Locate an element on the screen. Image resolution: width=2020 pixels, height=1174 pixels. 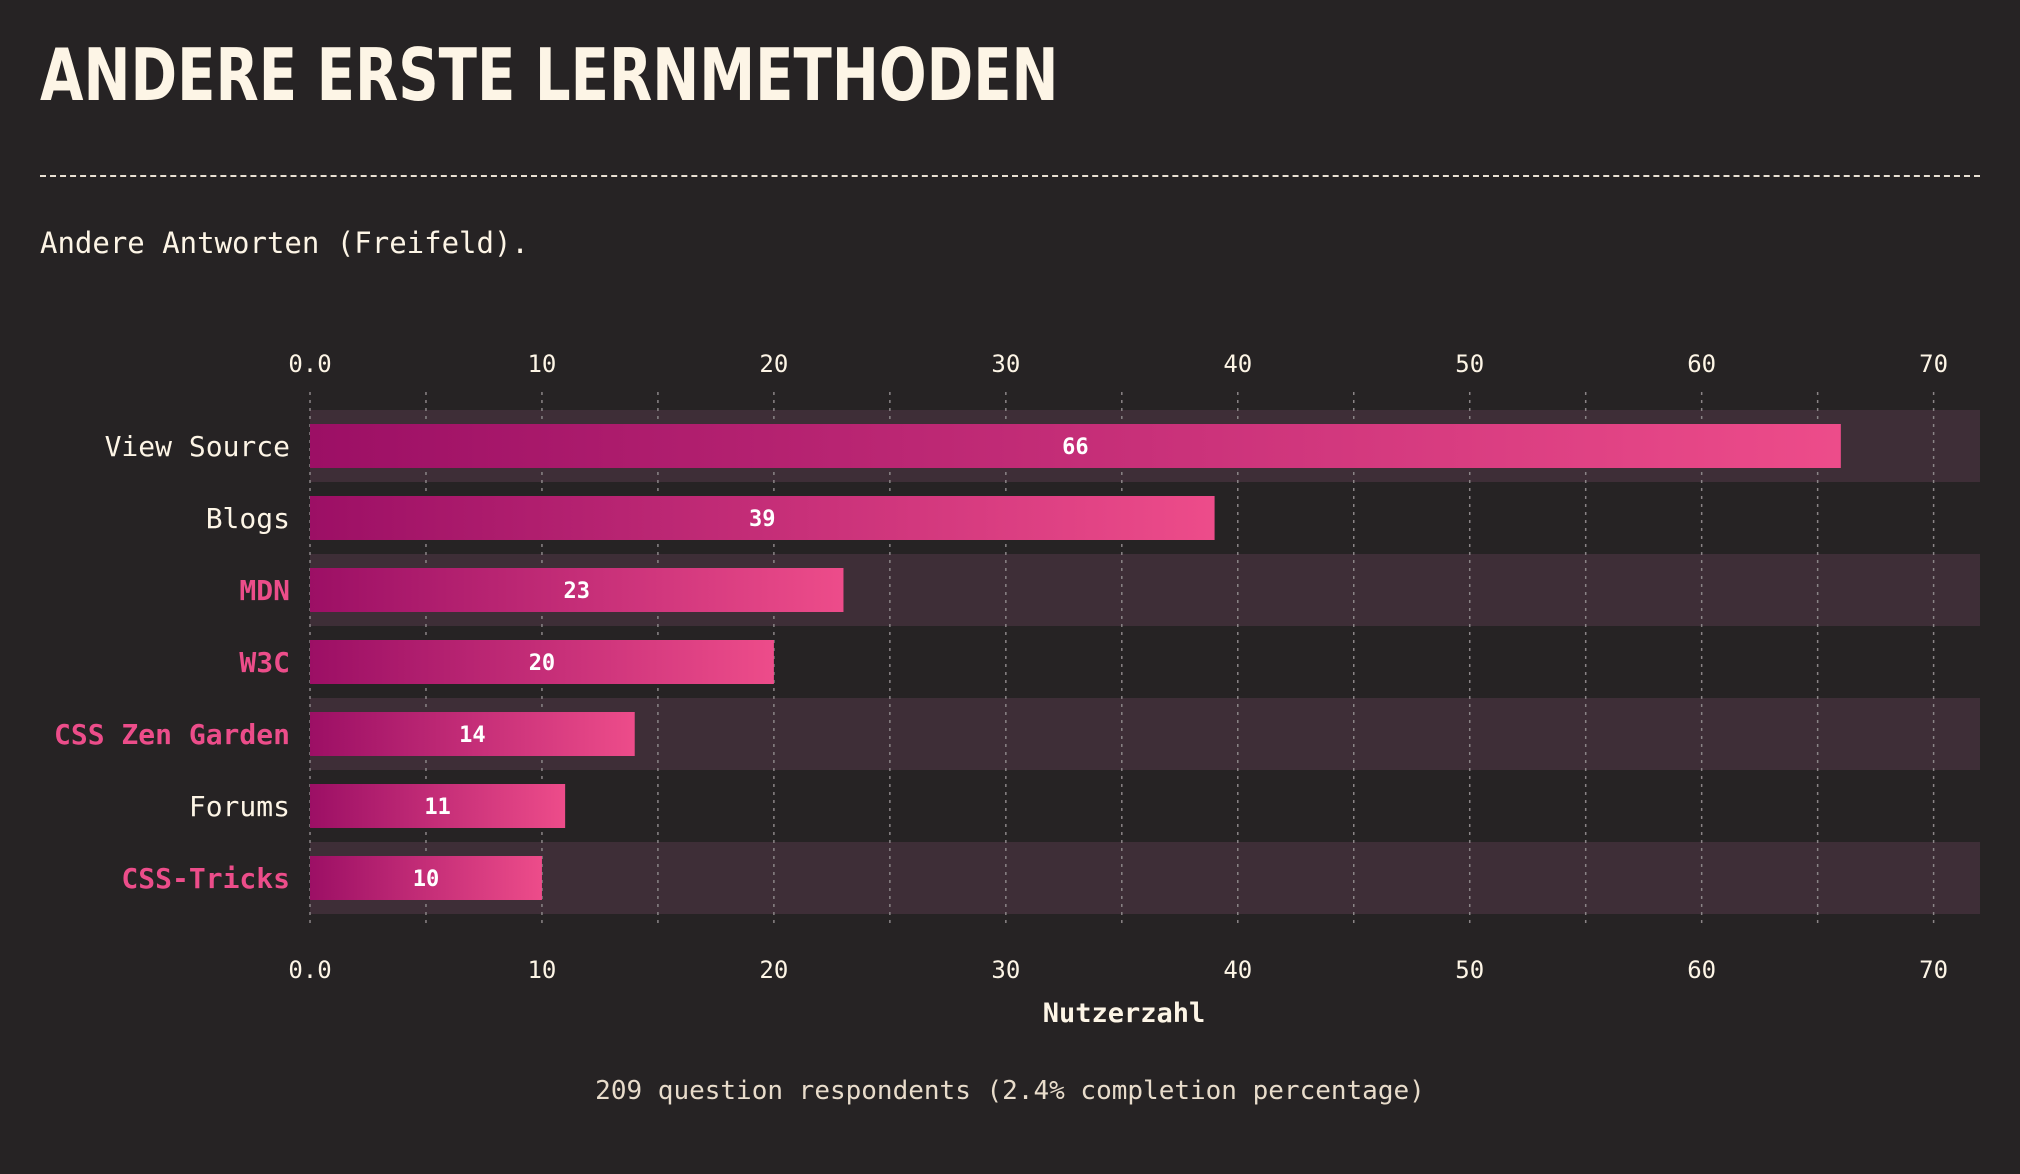
category-label: Blogs is located at coordinates (248, 518).